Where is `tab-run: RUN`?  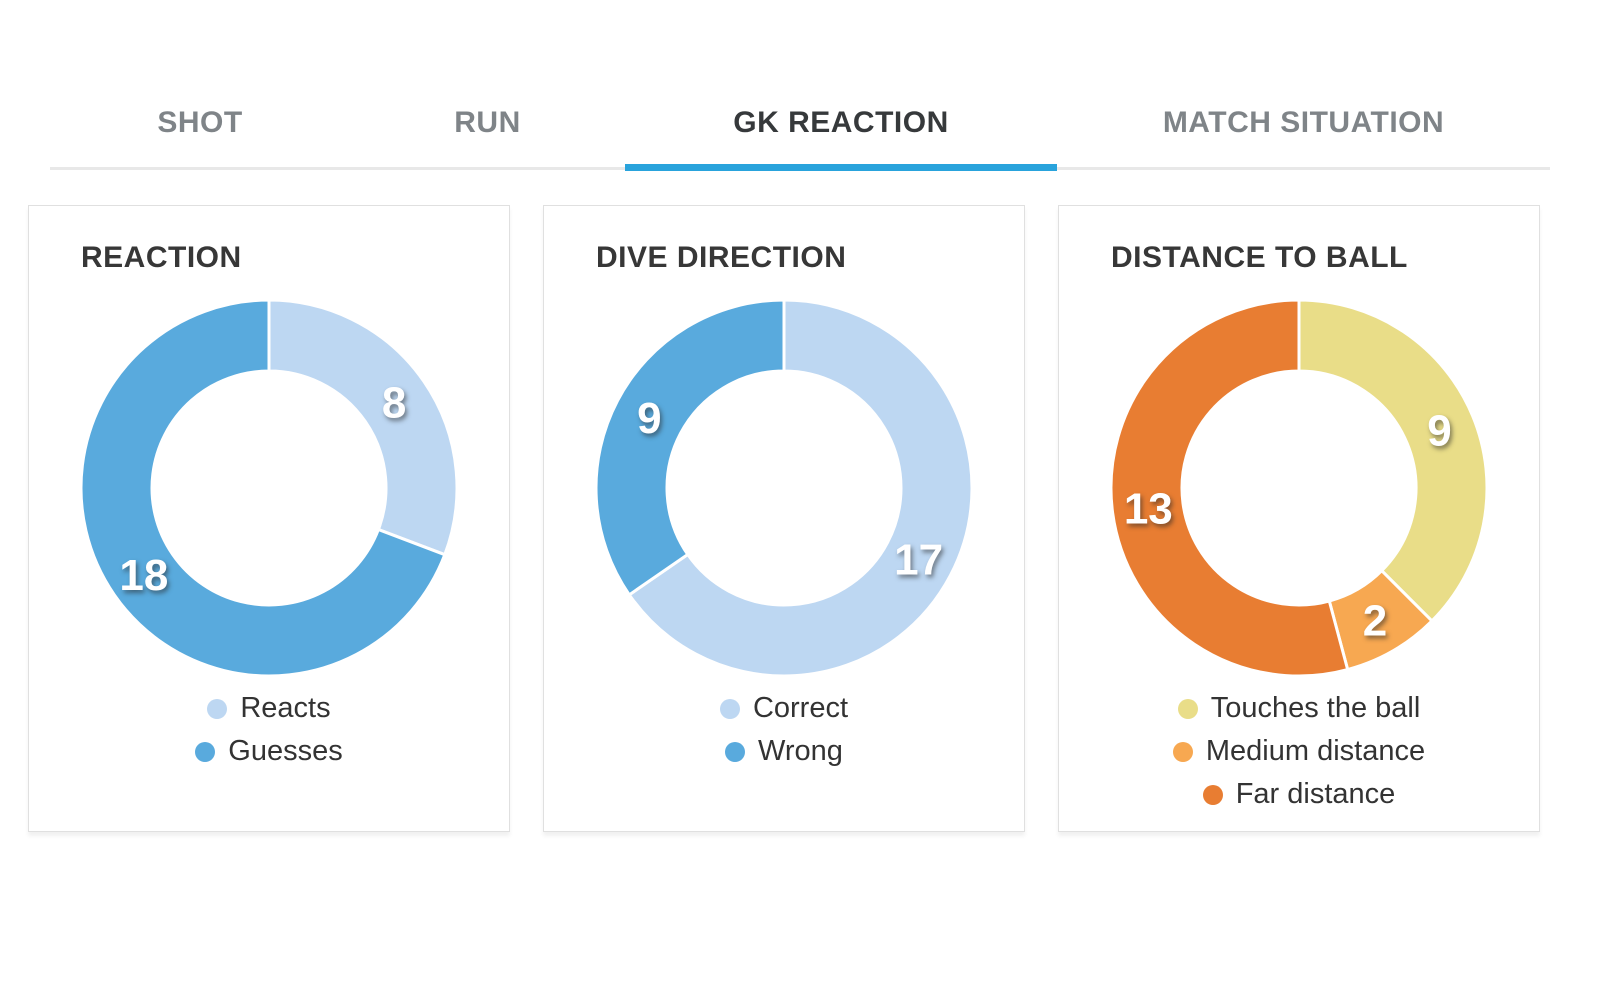
tab-run: RUN is located at coordinates (487, 122).